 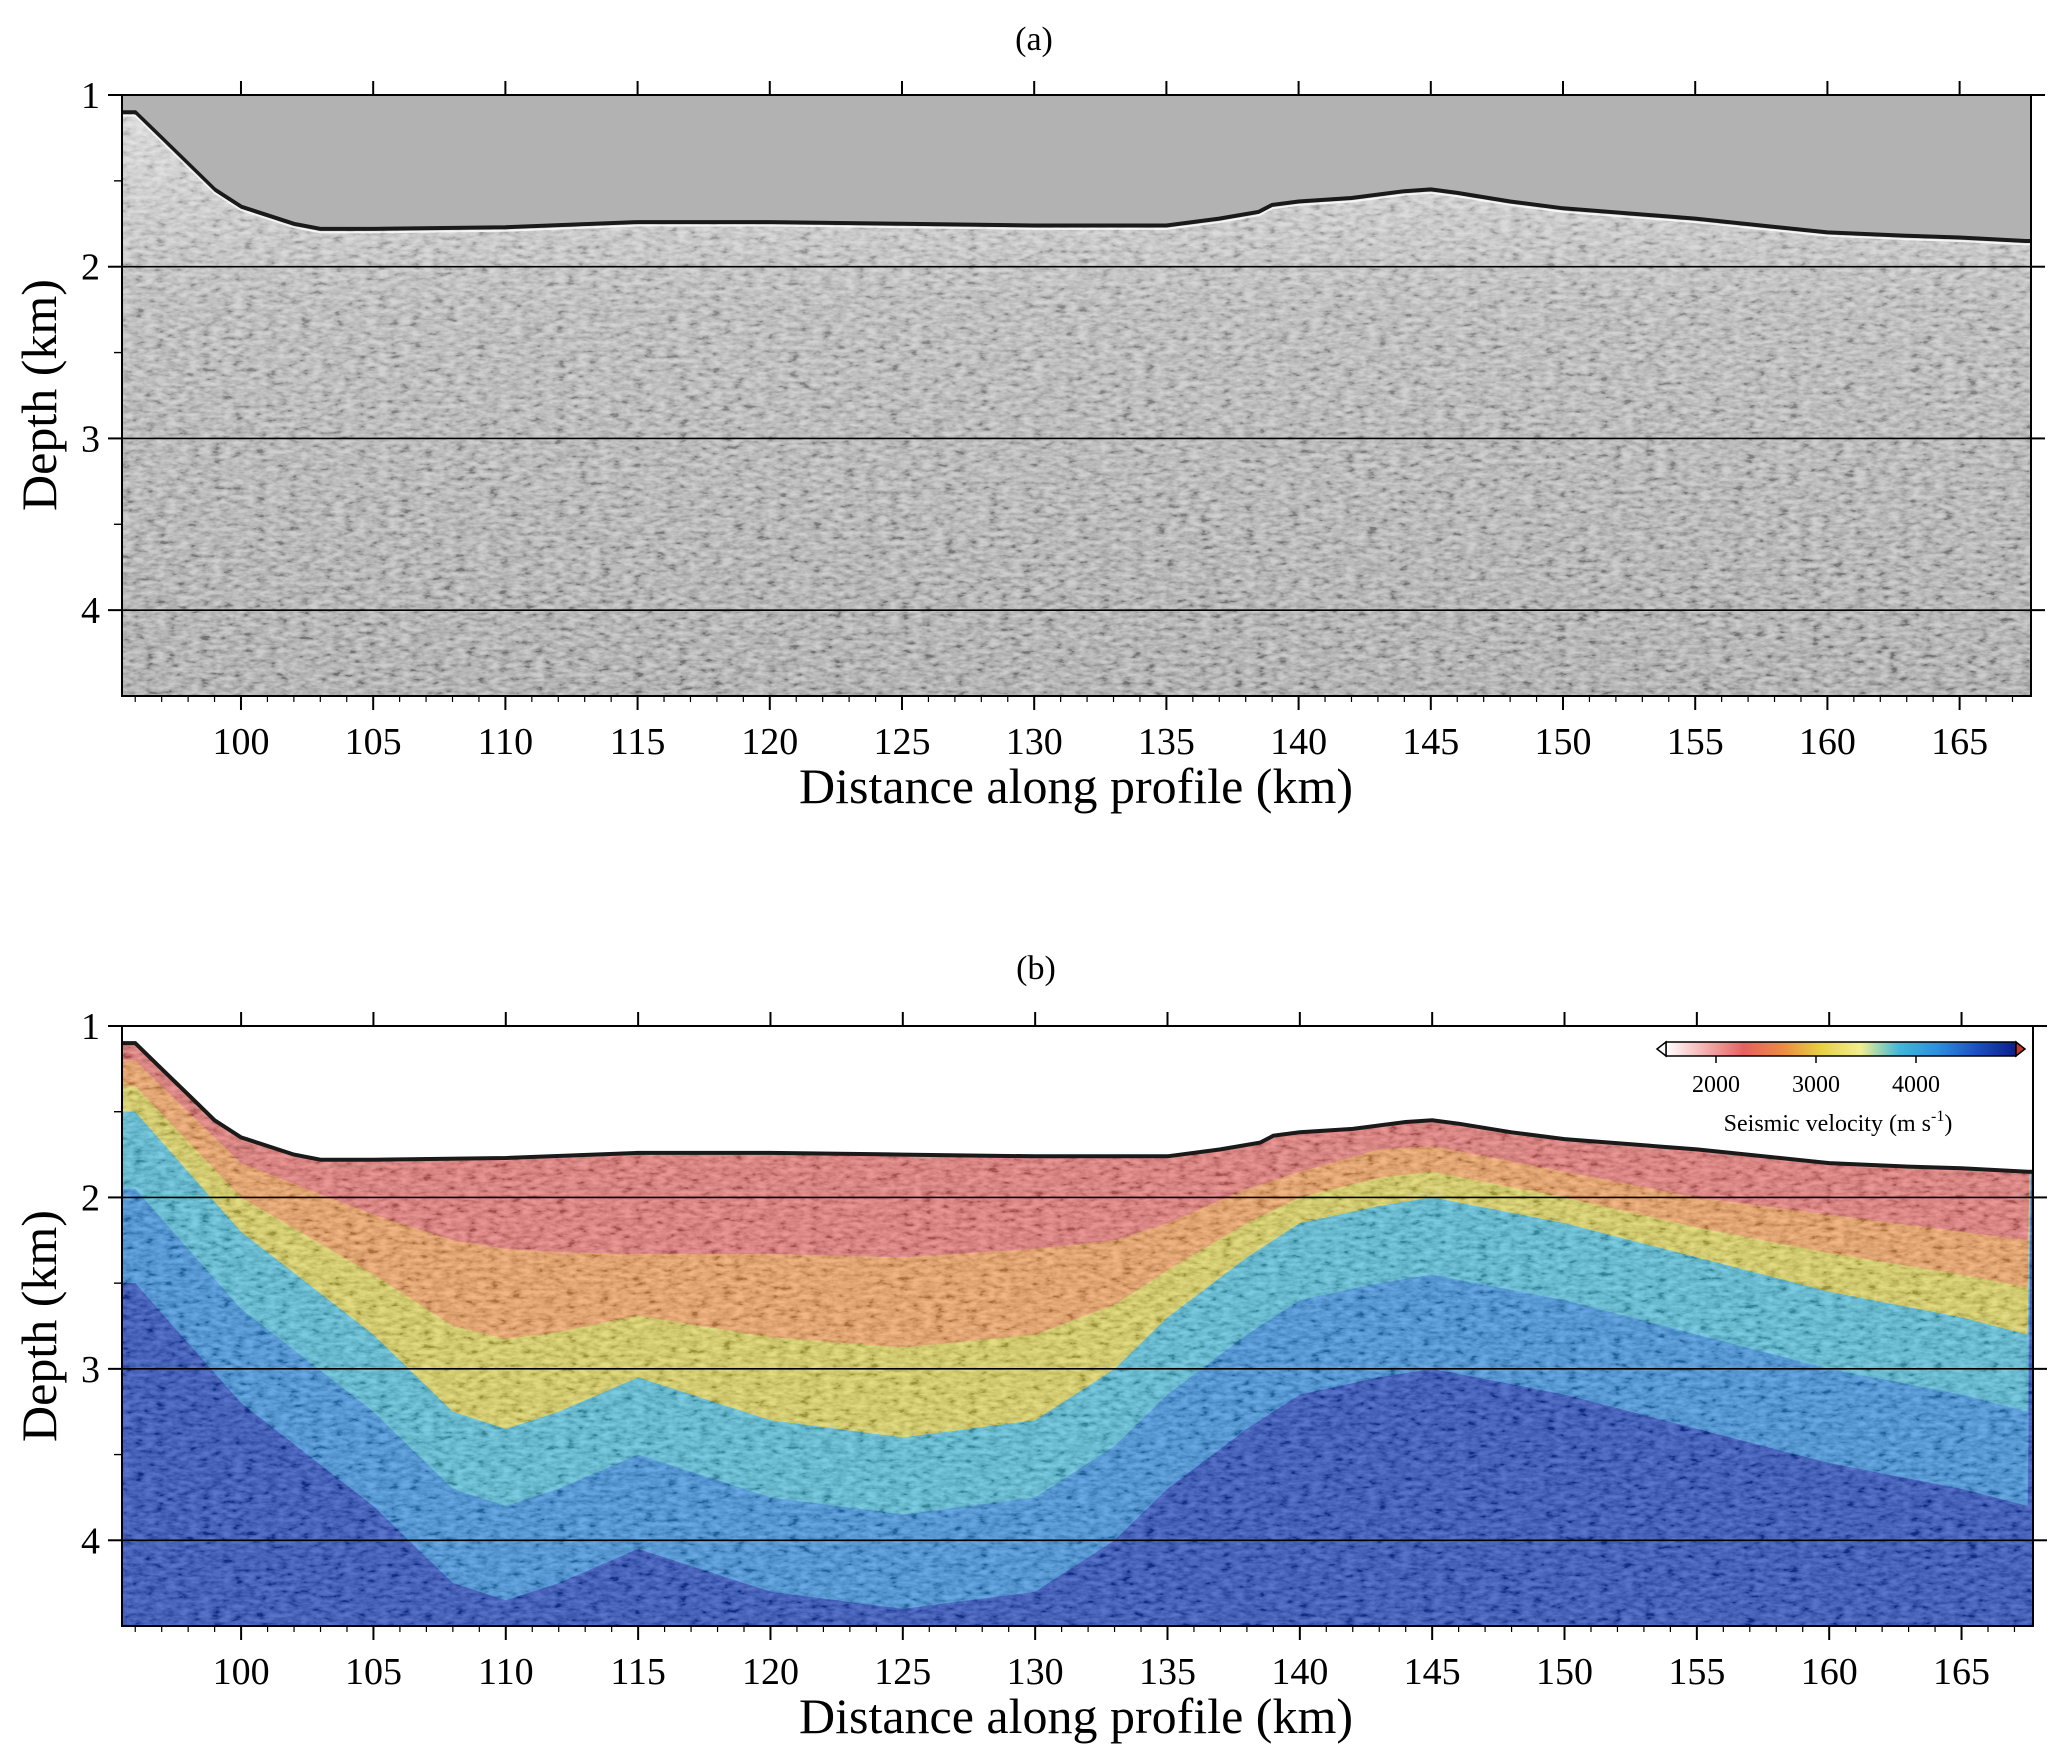 I want to click on panel-b-seafloor-reflector, so click(x=1077, y=1107).